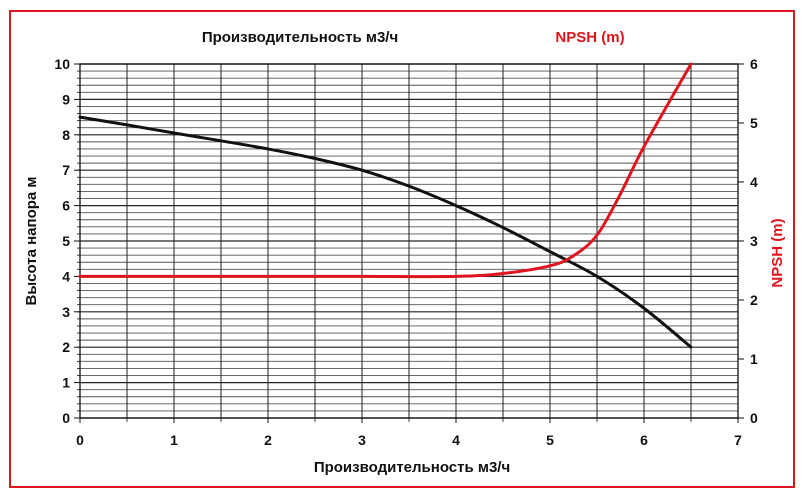 The width and height of the screenshot is (810, 500). I want to click on title-right: NPSH (m), so click(589, 37).